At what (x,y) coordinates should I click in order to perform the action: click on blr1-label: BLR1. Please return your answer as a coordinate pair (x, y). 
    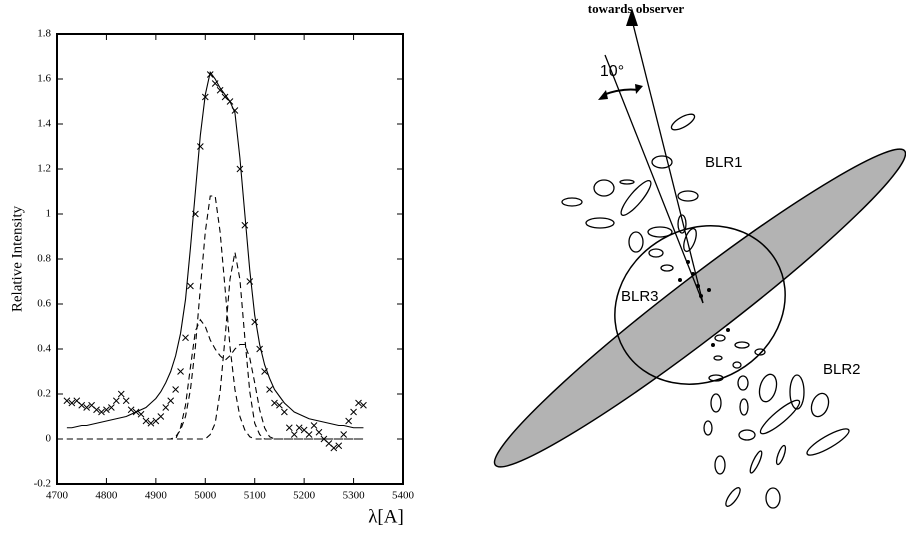
    Looking at the image, I should click on (724, 162).